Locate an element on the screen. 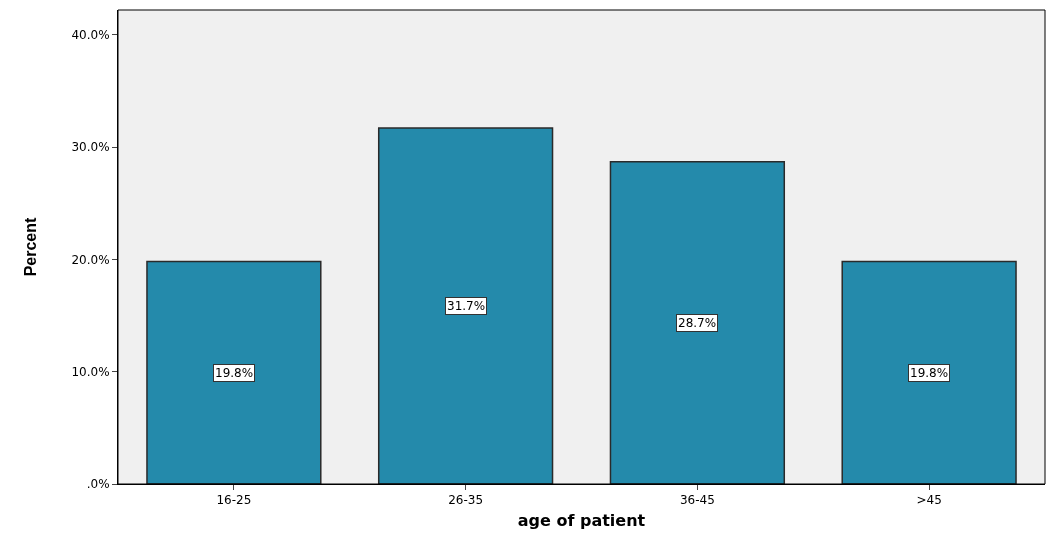  x-tick-label: 36-45 is located at coordinates (697, 500).